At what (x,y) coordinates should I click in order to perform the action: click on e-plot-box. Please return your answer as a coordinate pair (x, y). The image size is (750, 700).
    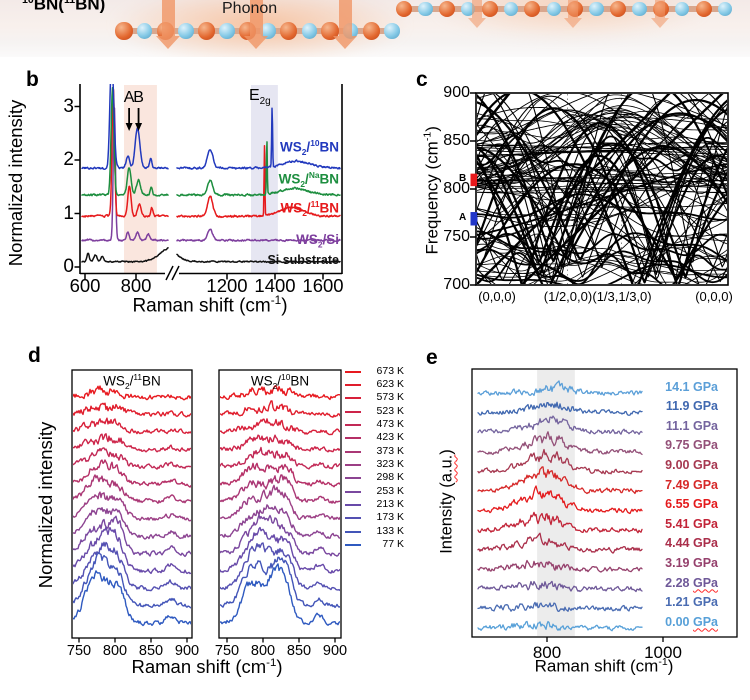
    Looking at the image, I should click on (604, 503).